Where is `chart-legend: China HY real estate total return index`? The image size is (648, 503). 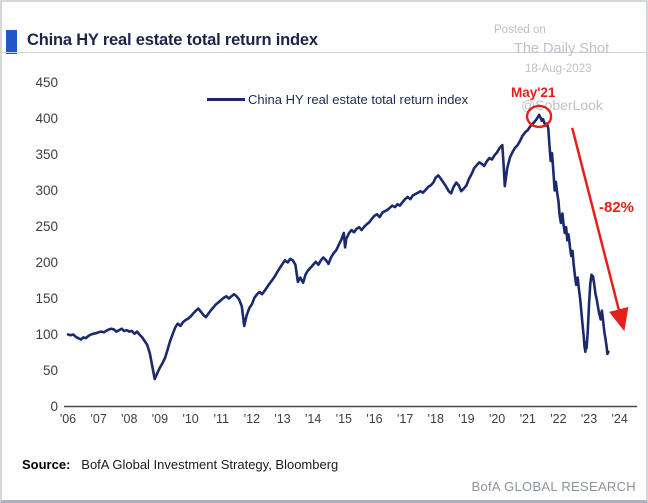 chart-legend: China HY real estate total return index is located at coordinates (337, 99).